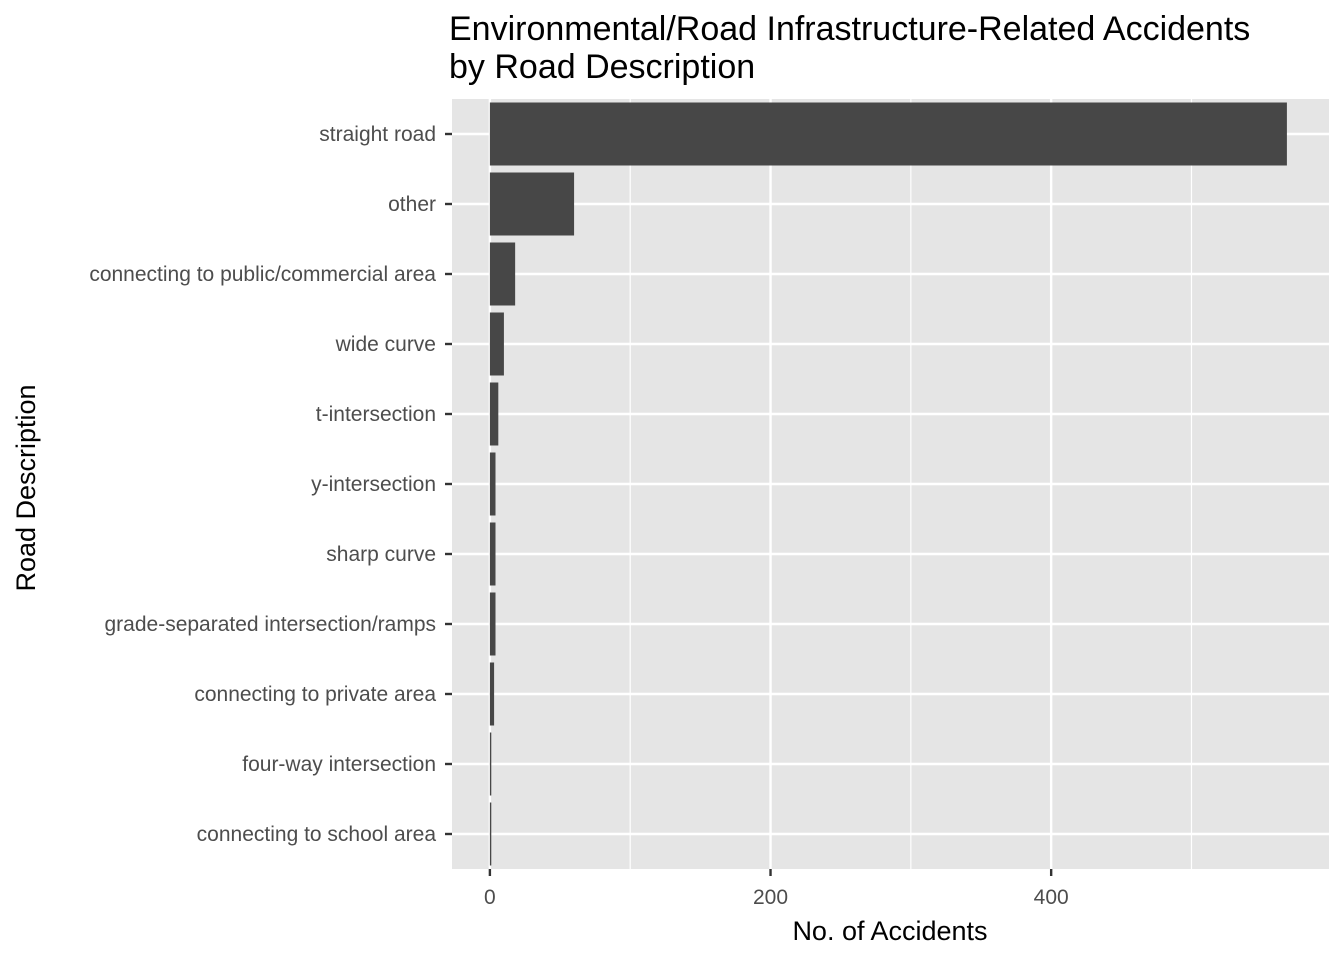  I want to click on y-tick-label-connecting-to-public-commercial-area: connecting to public/commercial area, so click(262, 274).